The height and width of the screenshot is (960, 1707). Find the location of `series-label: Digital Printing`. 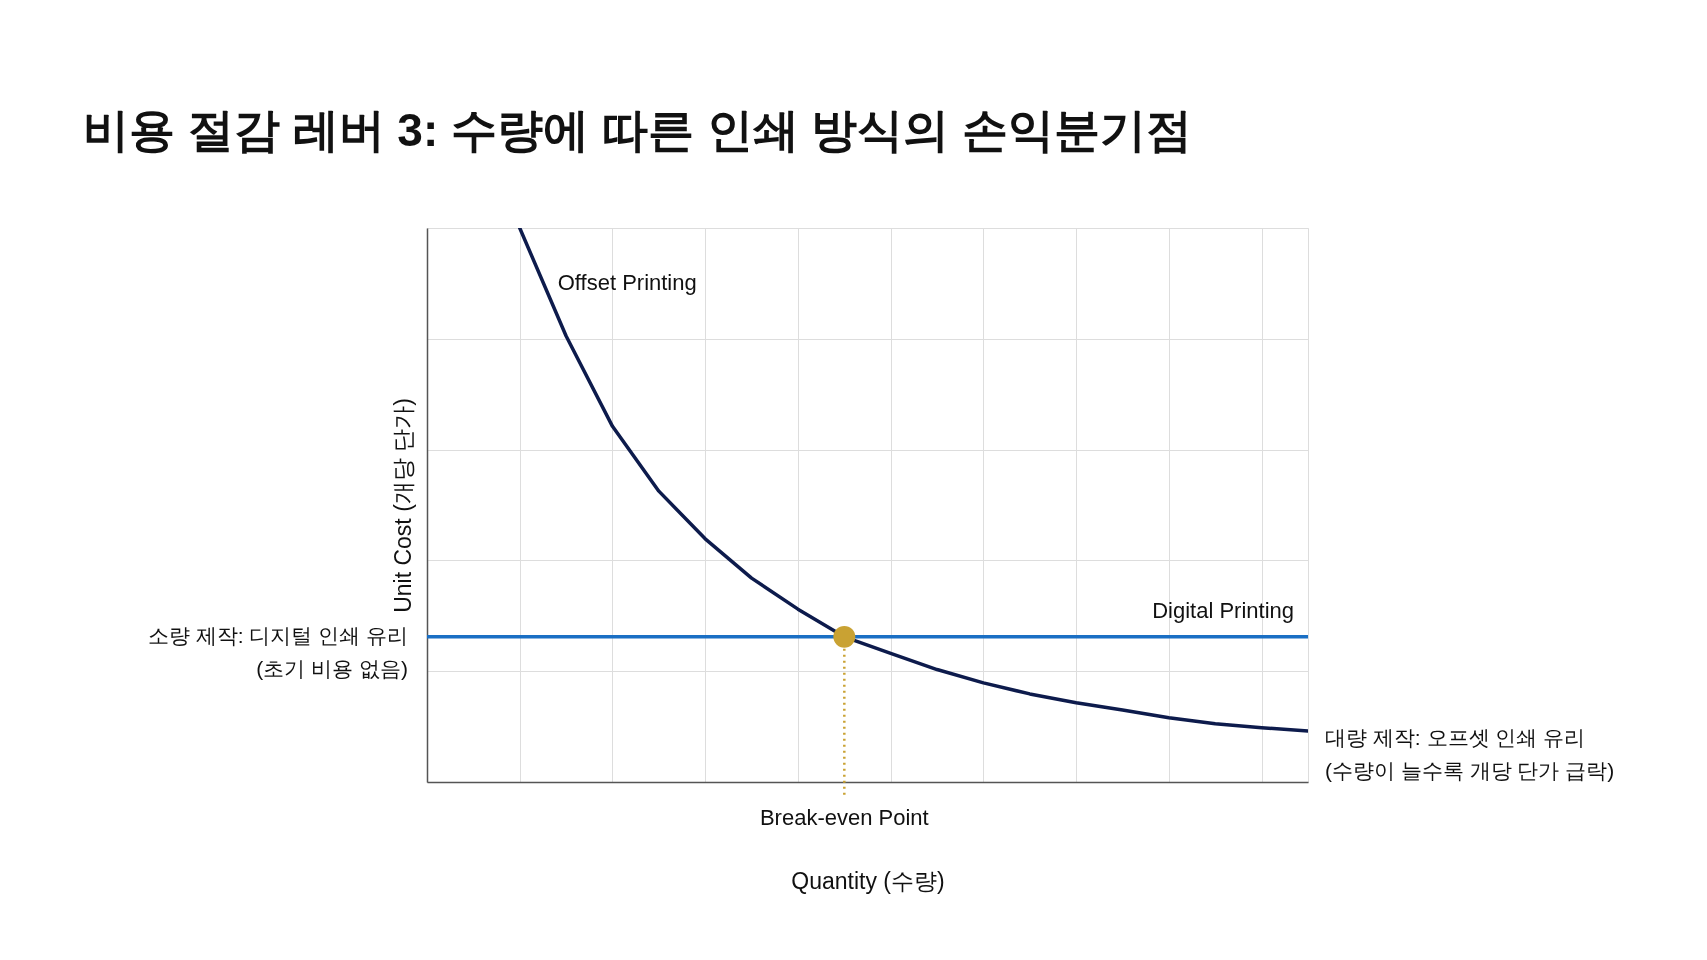

series-label: Digital Printing is located at coordinates (1223, 610).